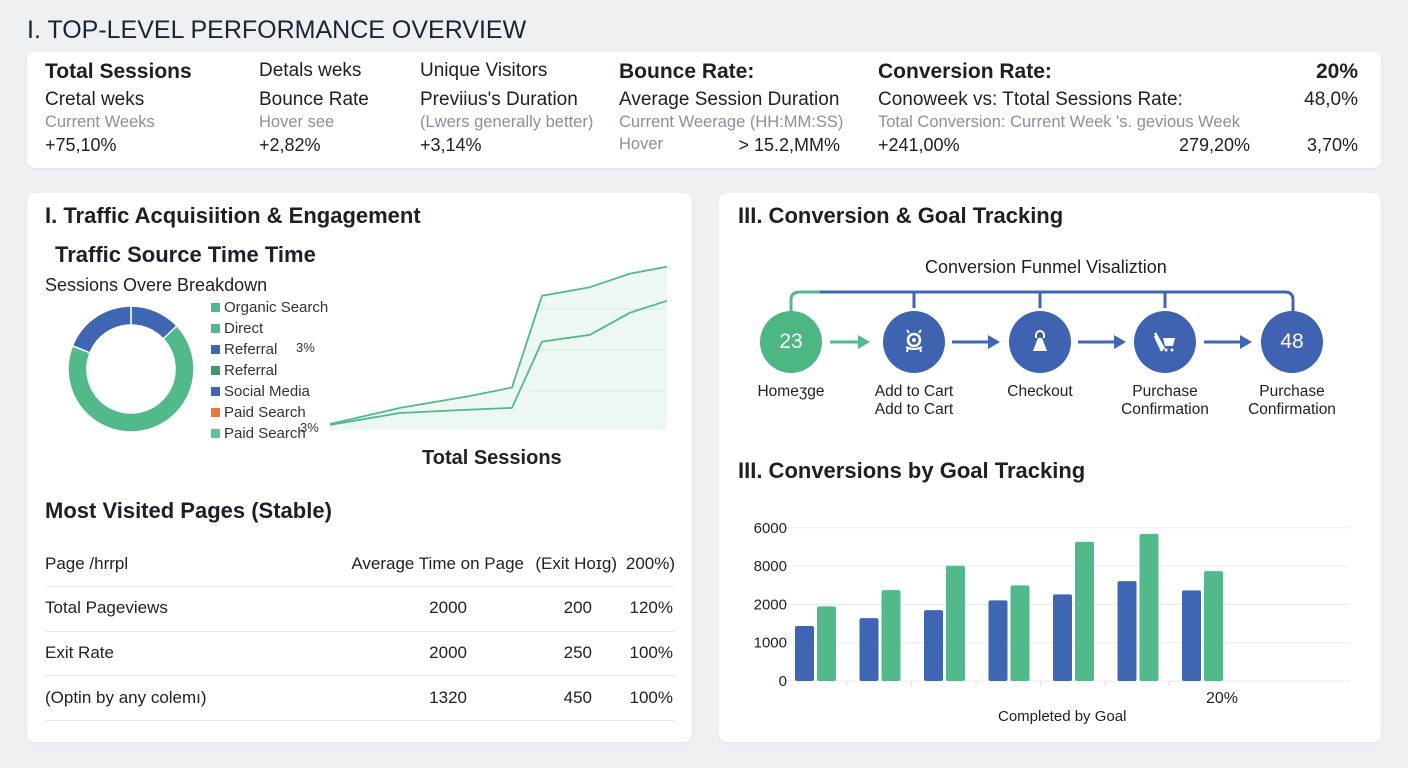  What do you see at coordinates (448, 697) in the screenshot?
I see `table-cell: 1320` at bounding box center [448, 697].